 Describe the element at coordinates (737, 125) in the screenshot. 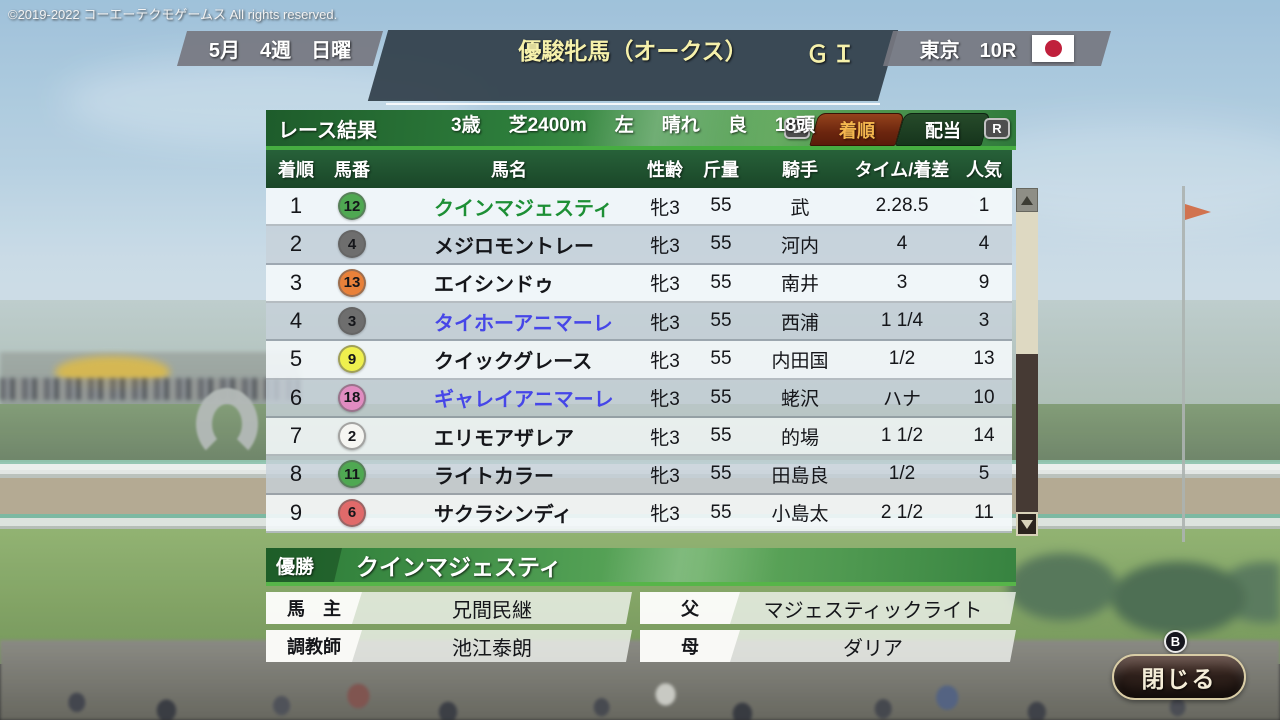

I see `race-condition: 良` at that location.